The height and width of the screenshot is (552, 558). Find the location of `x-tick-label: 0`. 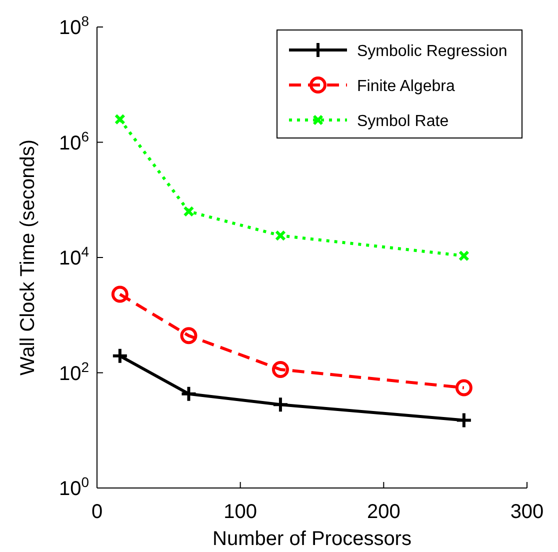

x-tick-label: 0 is located at coordinates (97, 512).